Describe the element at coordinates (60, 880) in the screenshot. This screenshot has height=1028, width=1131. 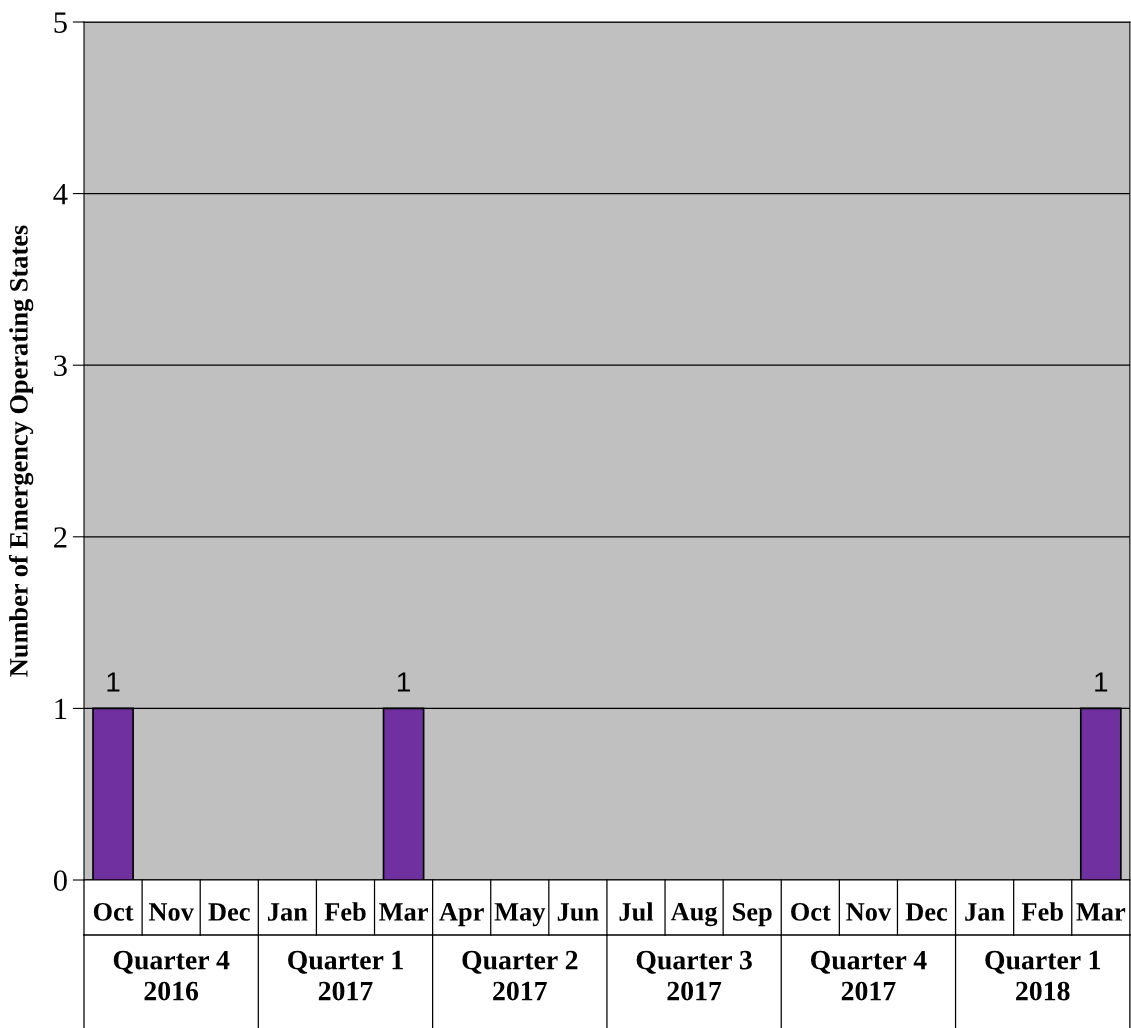
I see `y-tick-label: 0` at that location.